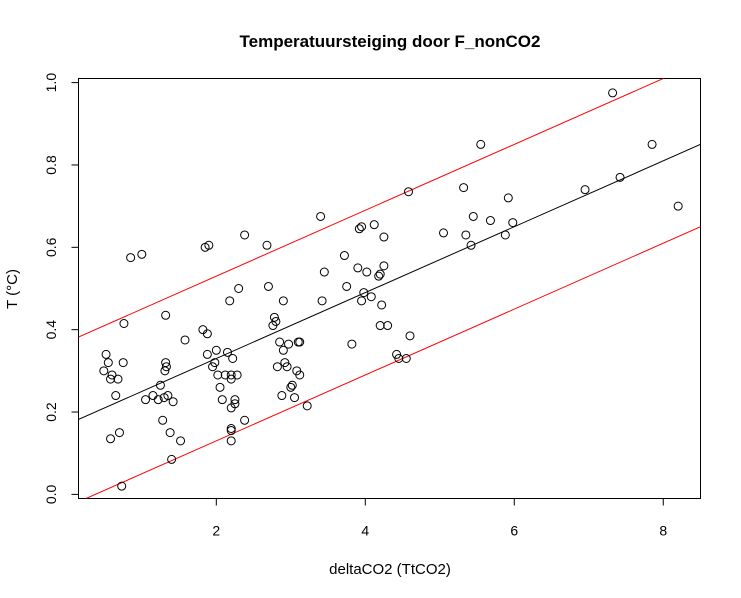 This screenshot has width=741, height=598. Describe the element at coordinates (390, 41) in the screenshot. I see `chart-title: Temperatuursteiging door F_nonCO2` at that location.